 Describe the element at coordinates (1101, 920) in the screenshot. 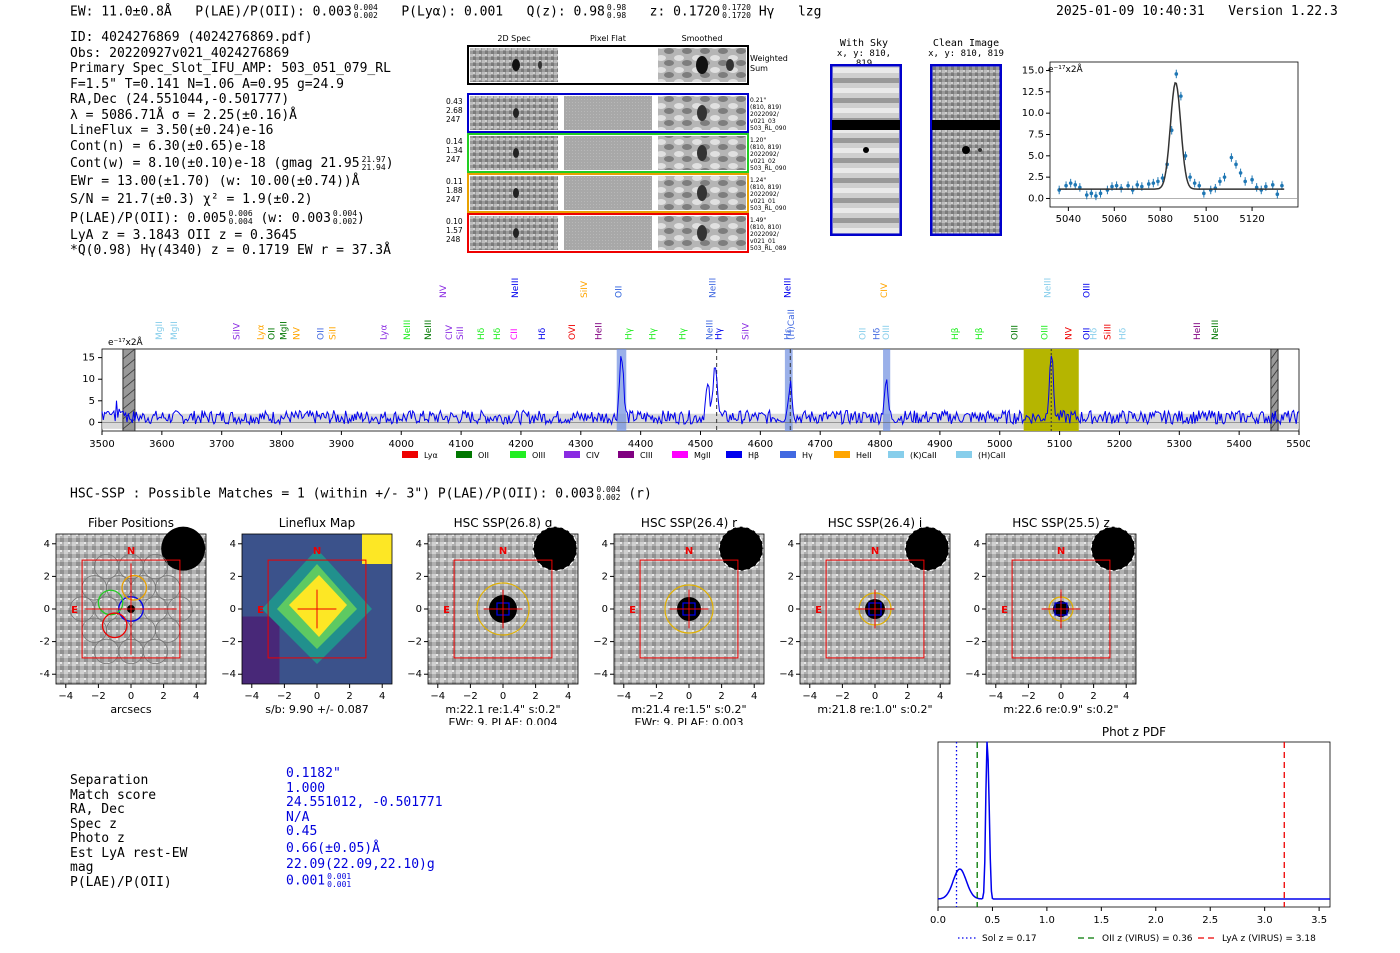

I see `pdf-xtick: 1.5` at that location.